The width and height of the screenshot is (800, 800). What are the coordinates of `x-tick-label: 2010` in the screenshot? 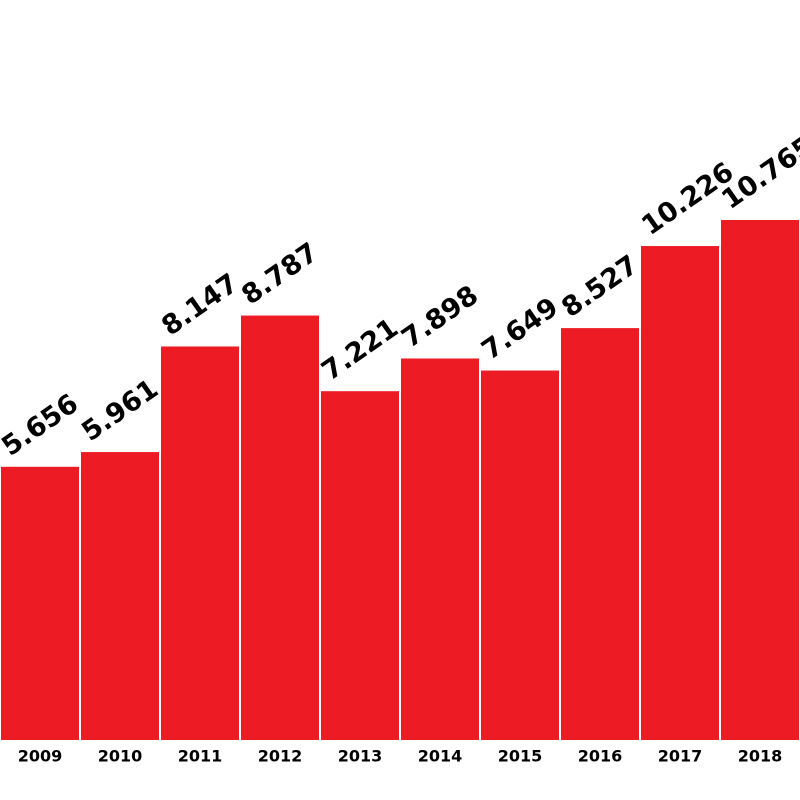 It's located at (120, 756).